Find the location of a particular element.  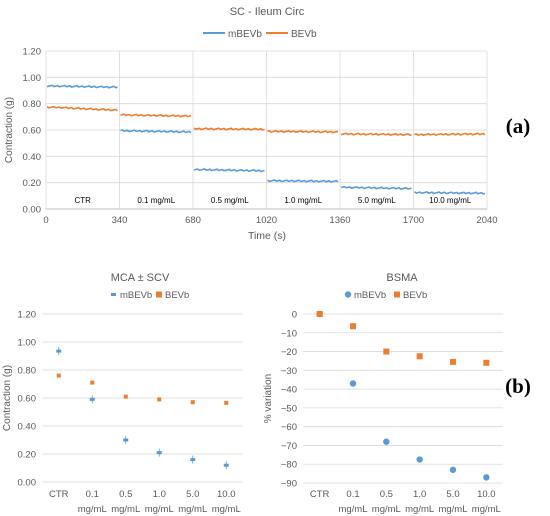

y-tick-label: 0.80 is located at coordinates (27, 371).